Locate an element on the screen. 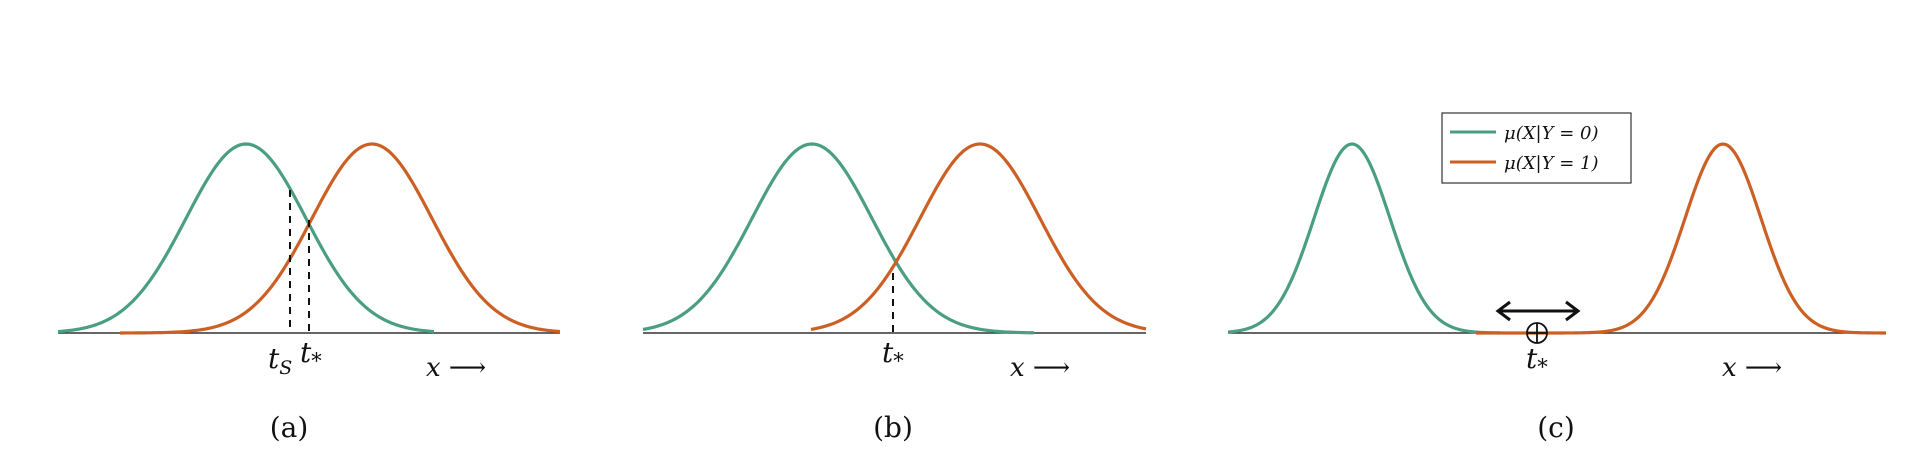  panel-c-x-label: x ⟶ is located at coordinates (1752, 368).